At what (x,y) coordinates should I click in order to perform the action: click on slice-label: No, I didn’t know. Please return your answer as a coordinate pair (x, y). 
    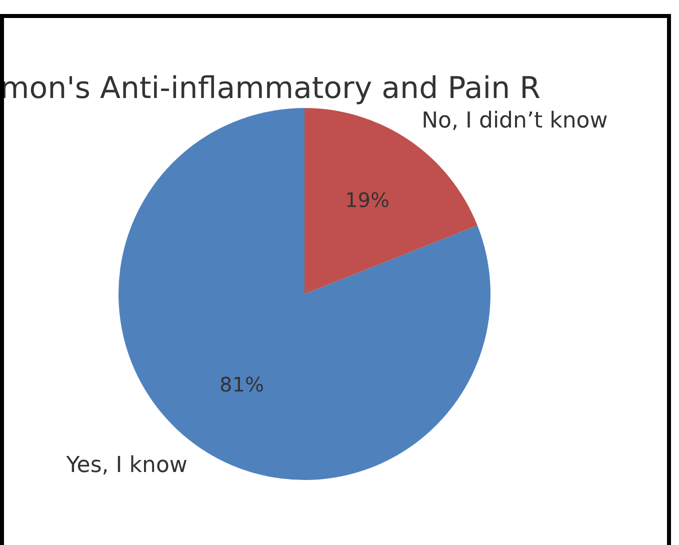
    Looking at the image, I should click on (515, 121).